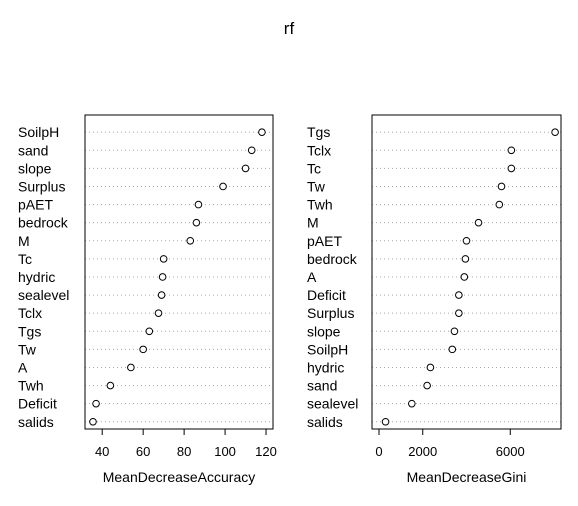  What do you see at coordinates (289, 28) in the screenshot?
I see `chart-title: rf` at bounding box center [289, 28].